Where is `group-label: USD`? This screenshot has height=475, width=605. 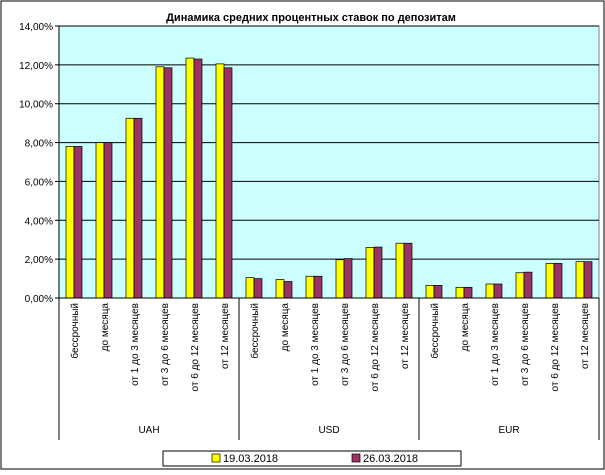
group-label: USD is located at coordinates (328, 430).